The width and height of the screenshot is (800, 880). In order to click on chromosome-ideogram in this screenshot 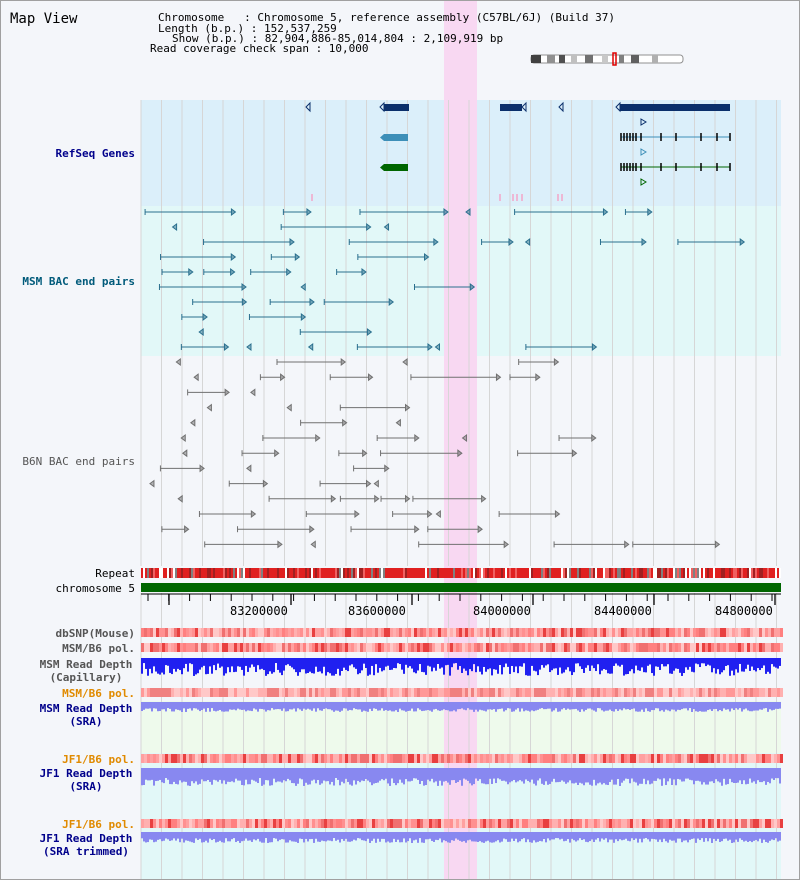, I will do `click(607, 59)`.